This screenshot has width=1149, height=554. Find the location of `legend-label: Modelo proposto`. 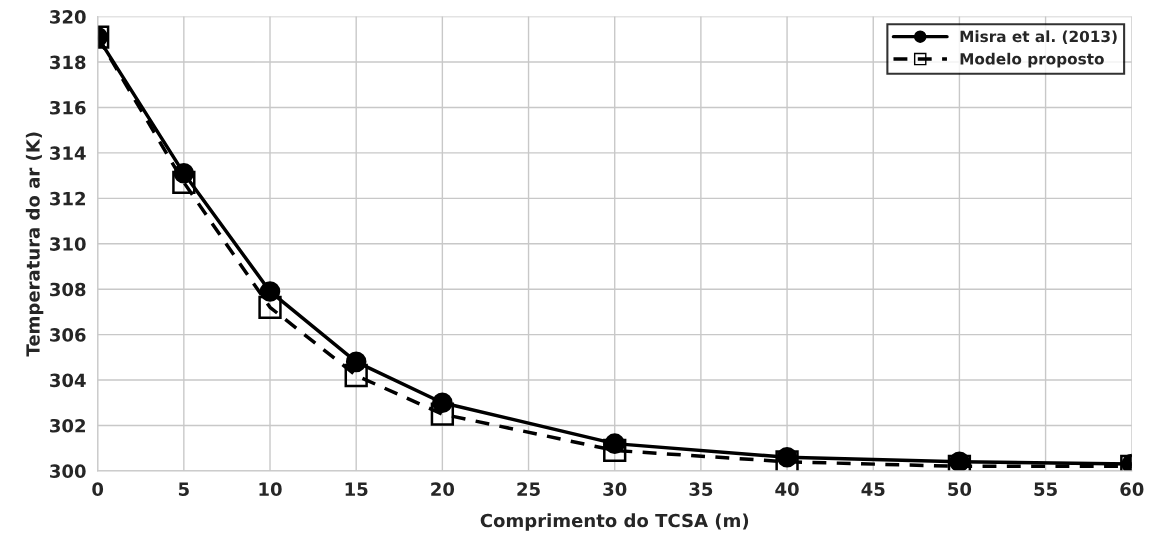

legend-label: Modelo proposto is located at coordinates (1032, 60).